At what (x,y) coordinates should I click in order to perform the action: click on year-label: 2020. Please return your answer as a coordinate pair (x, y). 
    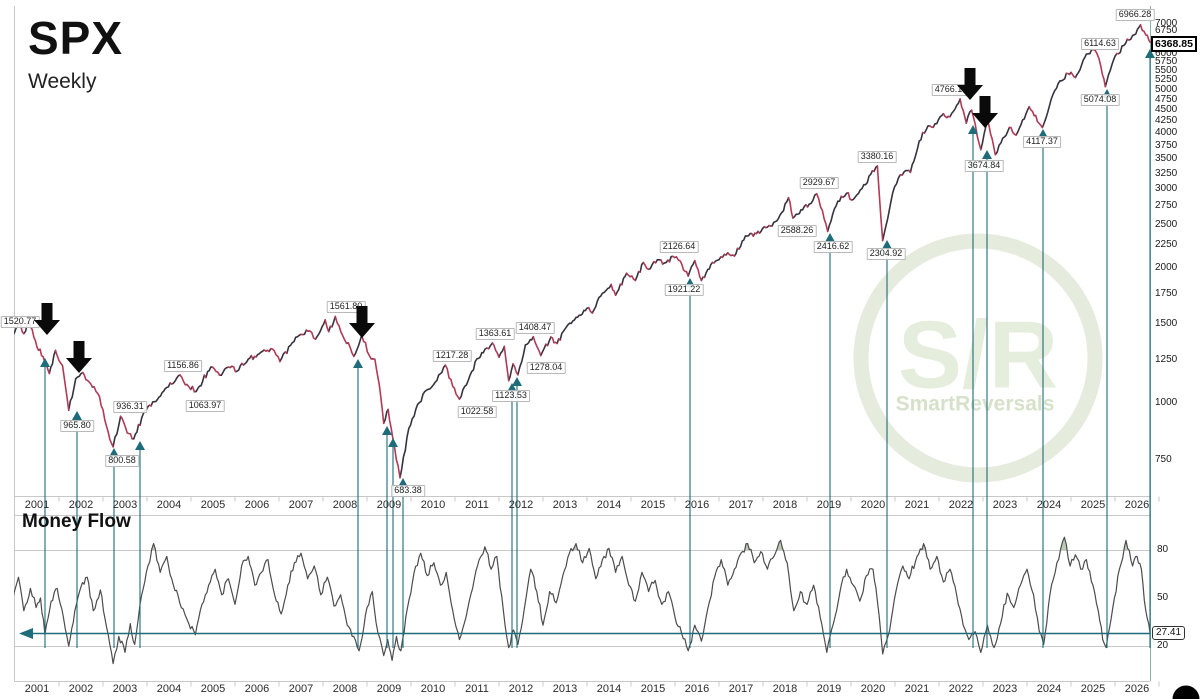
    Looking at the image, I should click on (873, 505).